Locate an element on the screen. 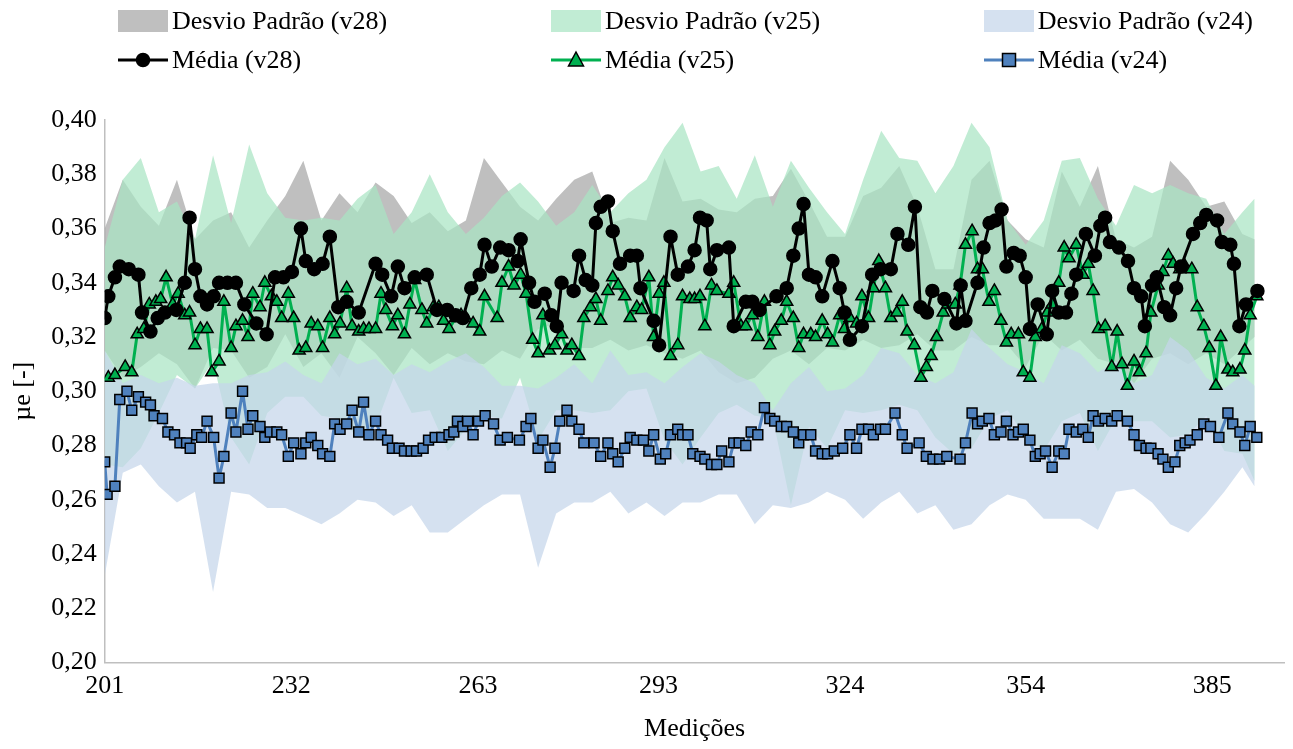  legend-label: Média (v28) is located at coordinates (237, 59).